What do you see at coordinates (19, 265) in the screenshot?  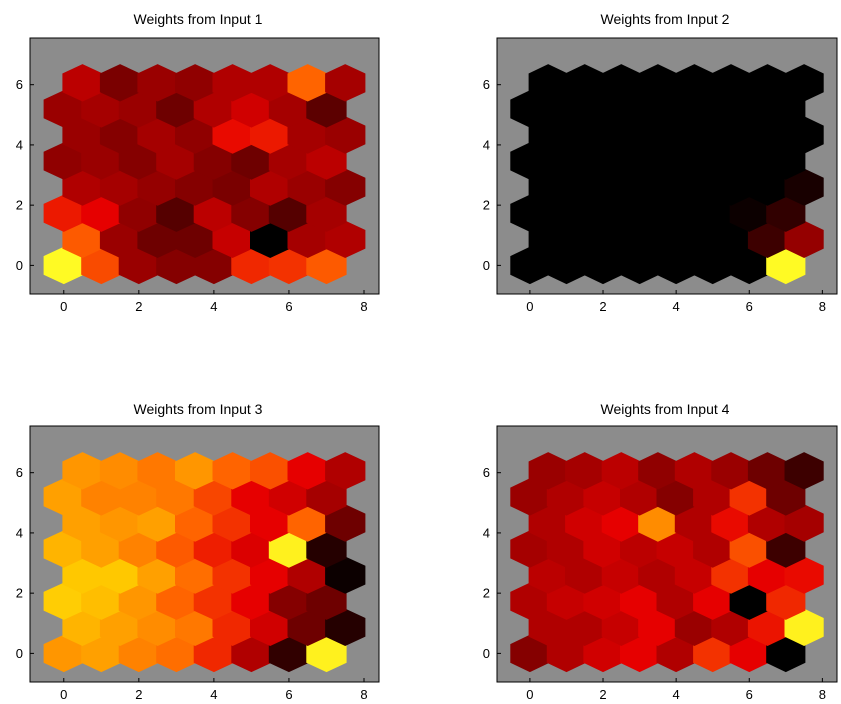 I see `y-tick-label: 0` at bounding box center [19, 265].